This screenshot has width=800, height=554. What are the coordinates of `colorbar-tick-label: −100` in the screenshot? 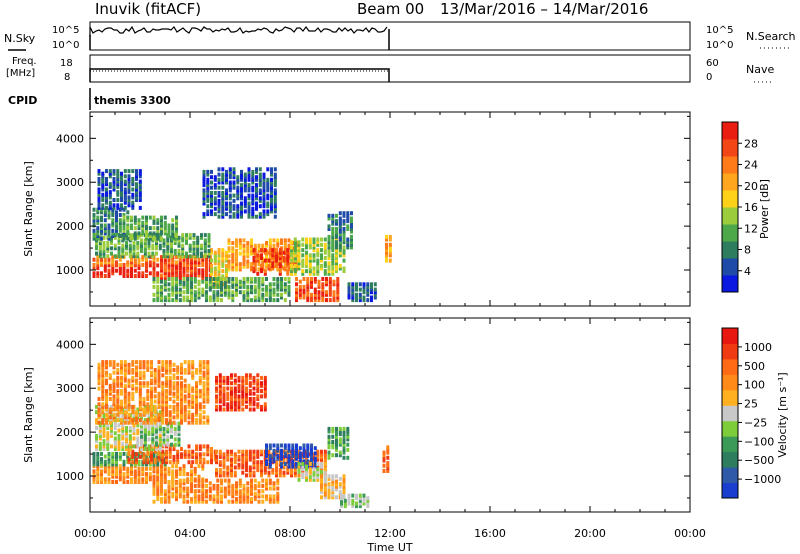 It's located at (759, 441).